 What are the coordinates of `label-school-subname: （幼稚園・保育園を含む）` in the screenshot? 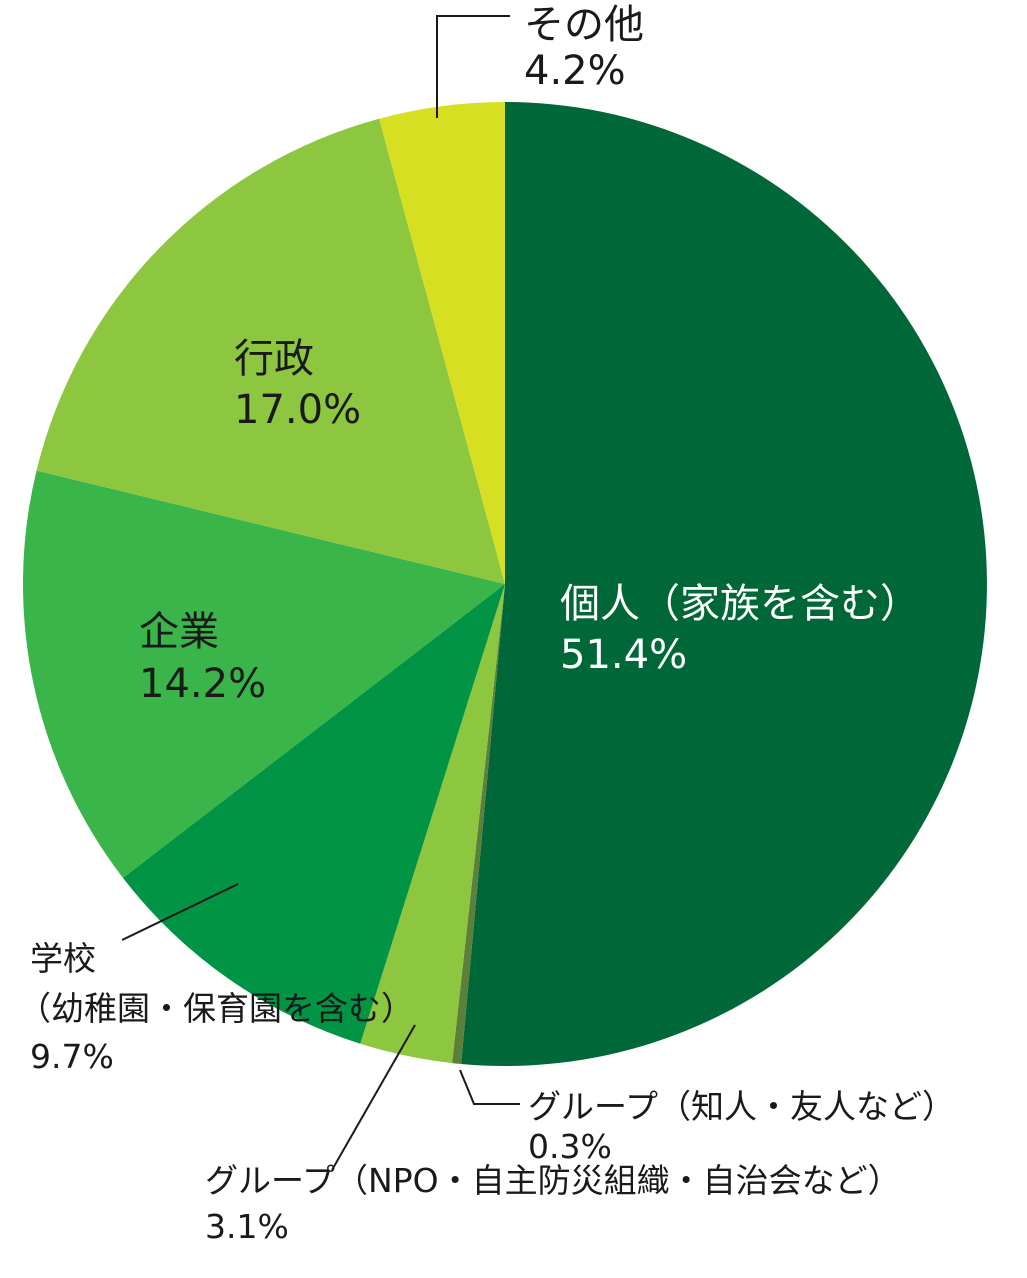 It's located at (216, 1008).